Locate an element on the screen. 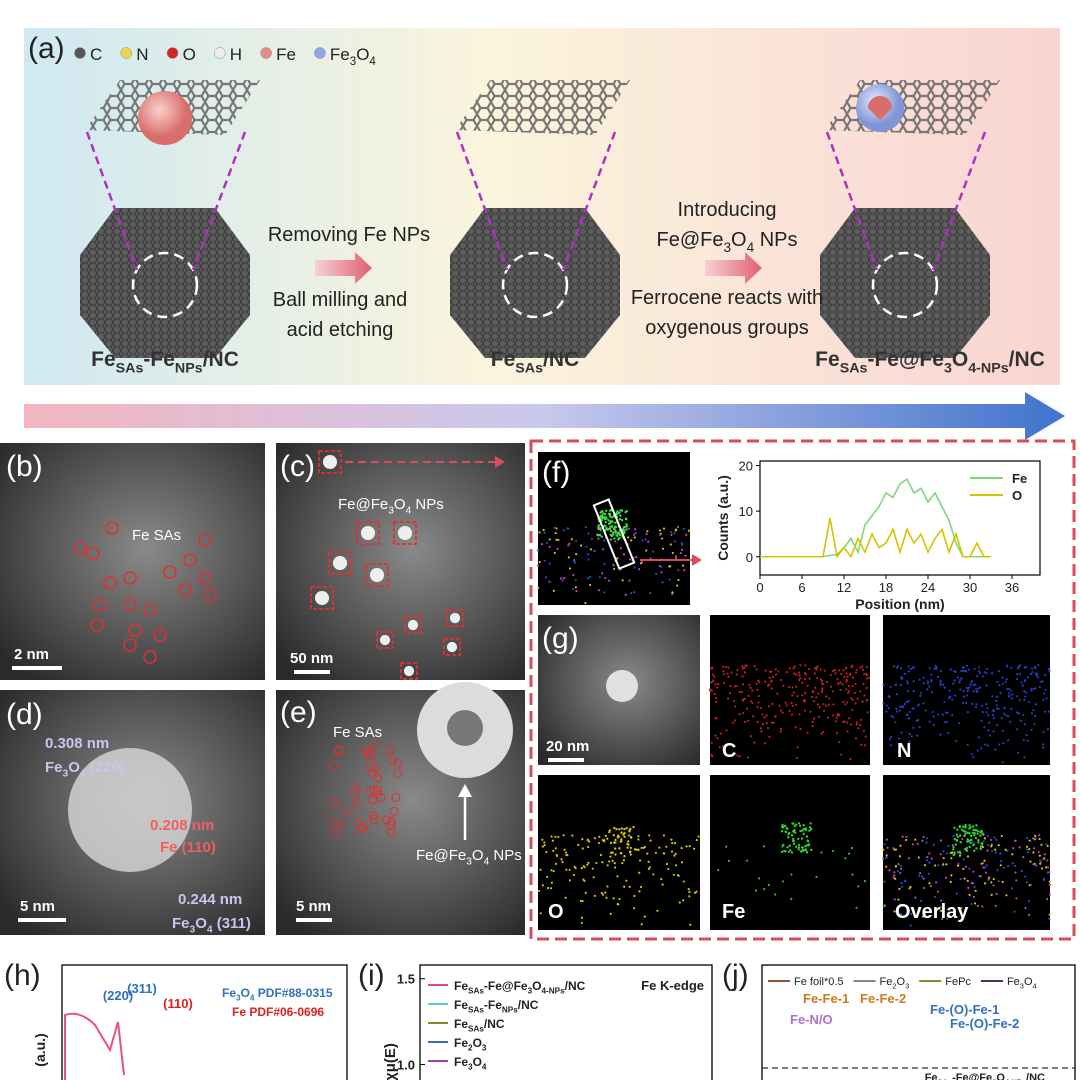 This screenshot has width=1080, height=1080. label: 20 nm is located at coordinates (567, 746).